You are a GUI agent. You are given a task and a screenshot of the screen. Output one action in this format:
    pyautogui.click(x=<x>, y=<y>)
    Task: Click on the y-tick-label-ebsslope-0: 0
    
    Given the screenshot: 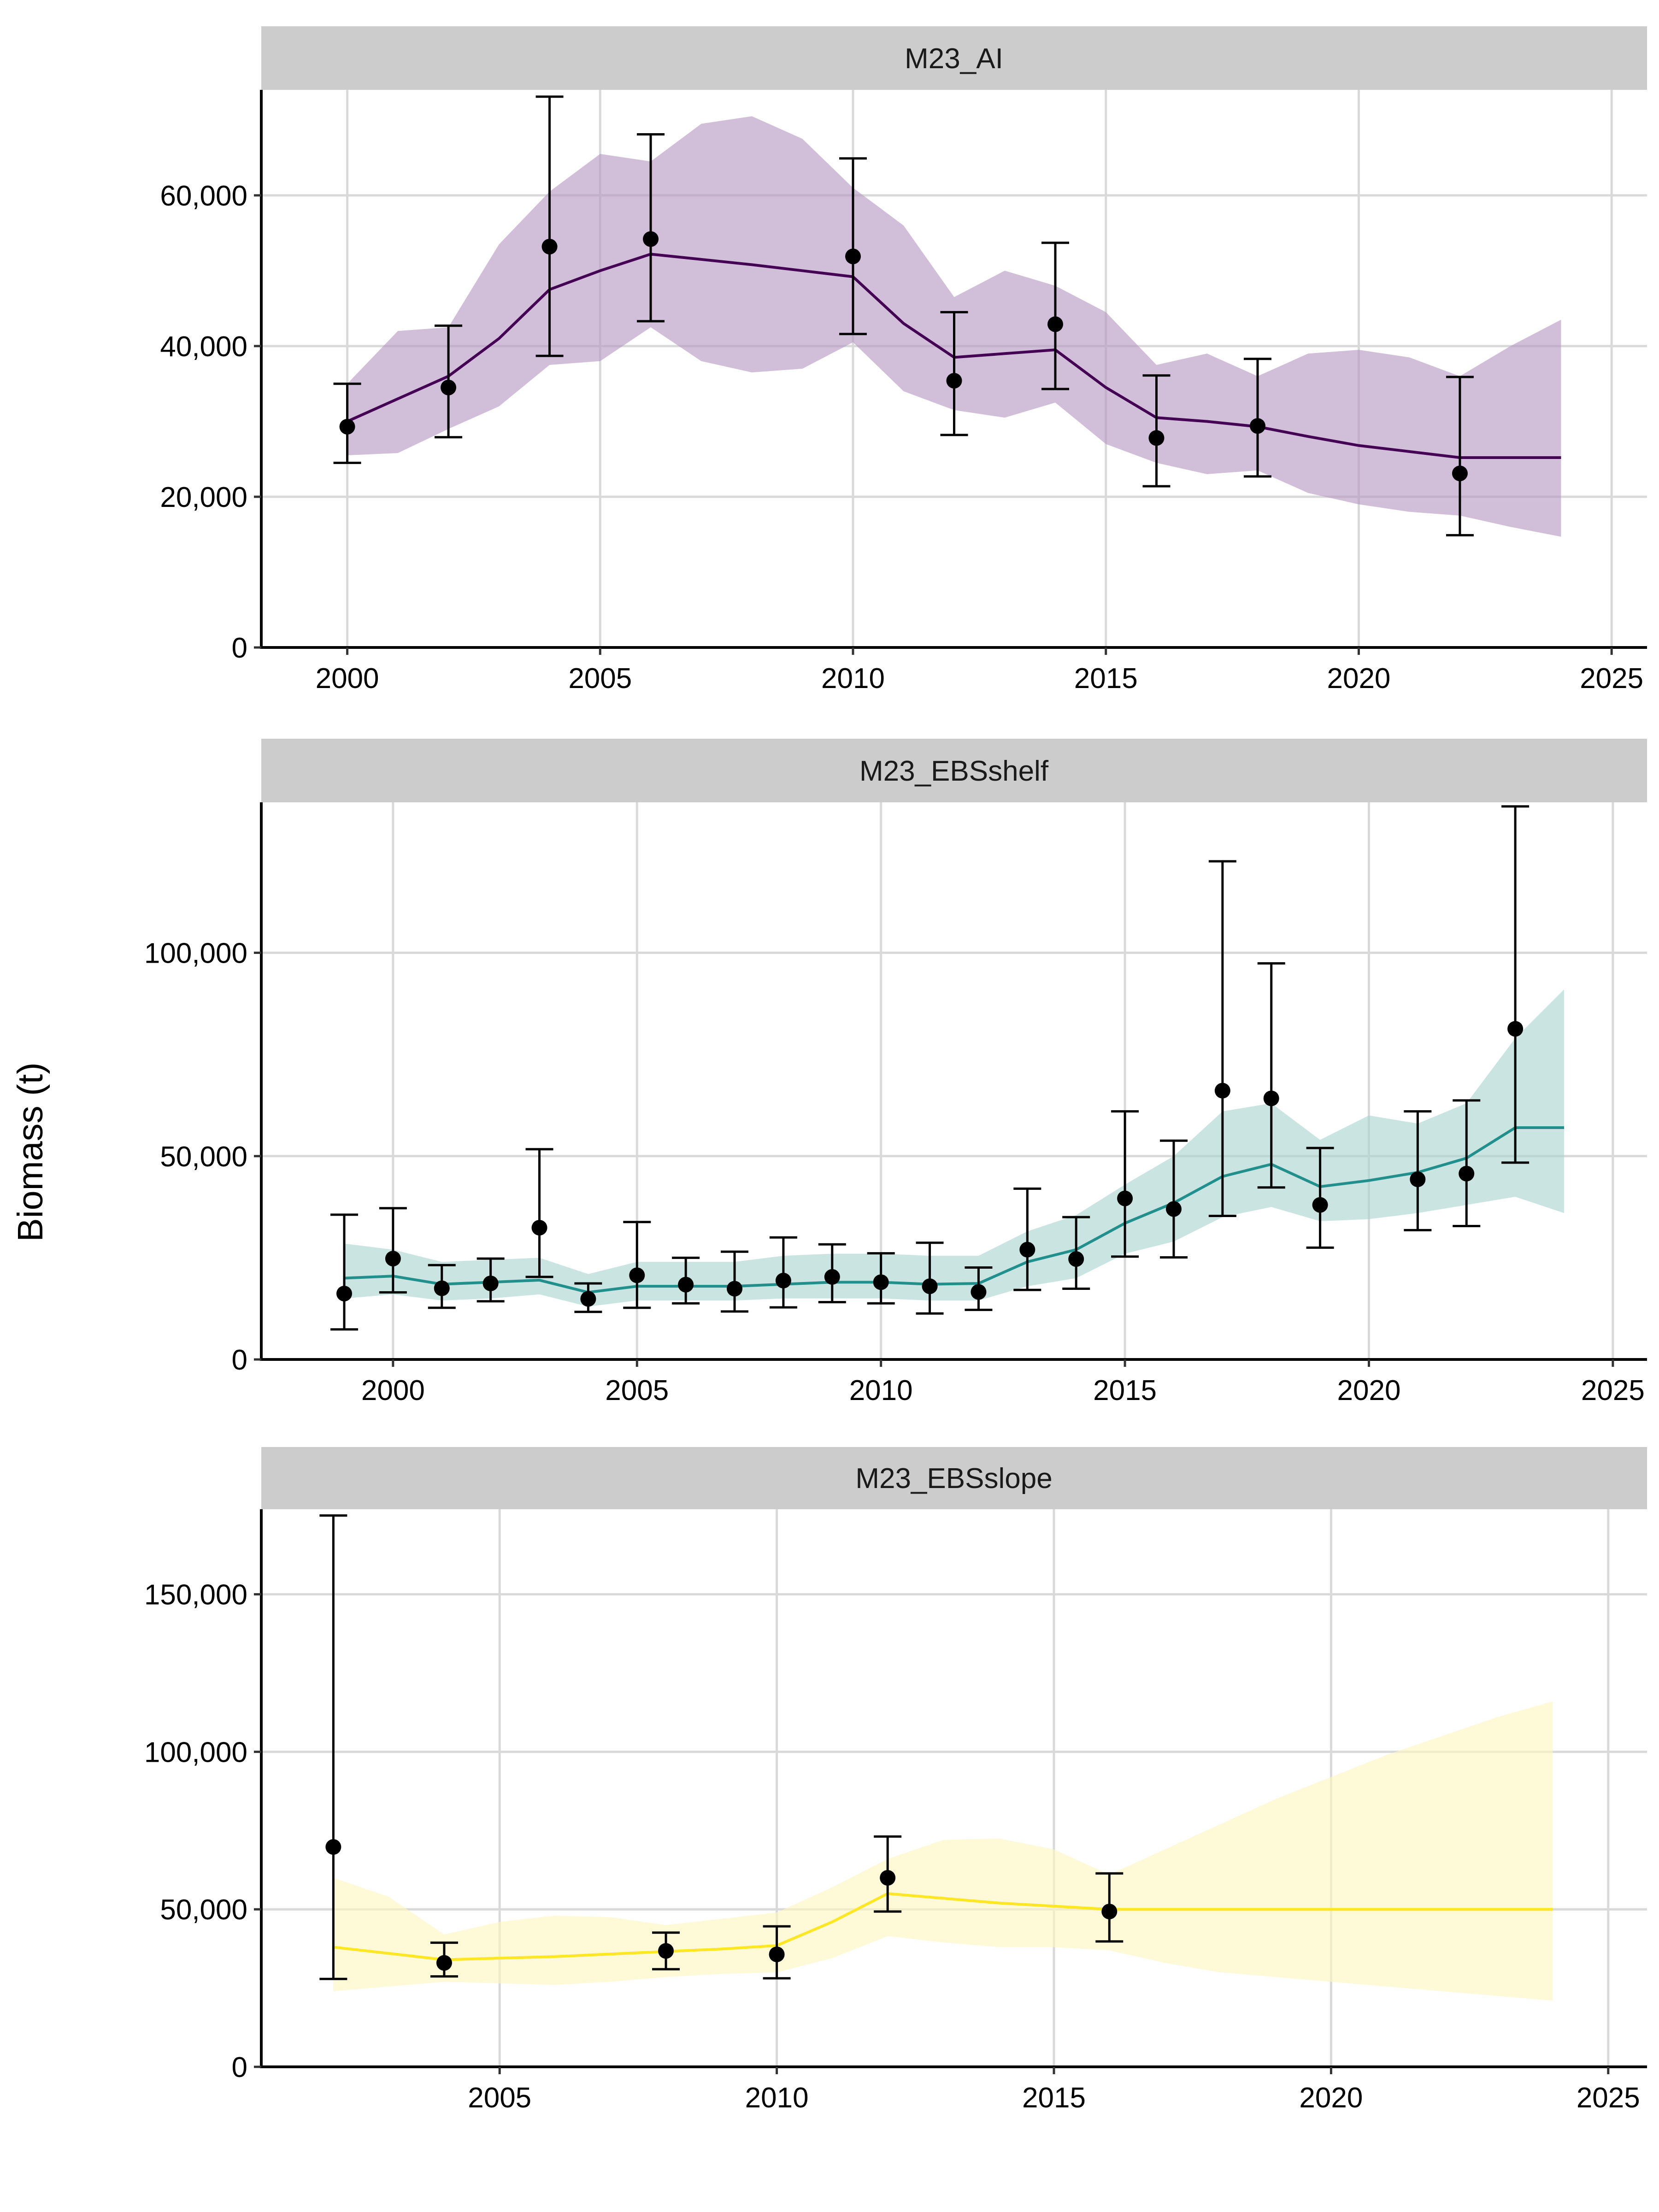 What is the action you would take?
    pyautogui.click(x=239, y=2067)
    